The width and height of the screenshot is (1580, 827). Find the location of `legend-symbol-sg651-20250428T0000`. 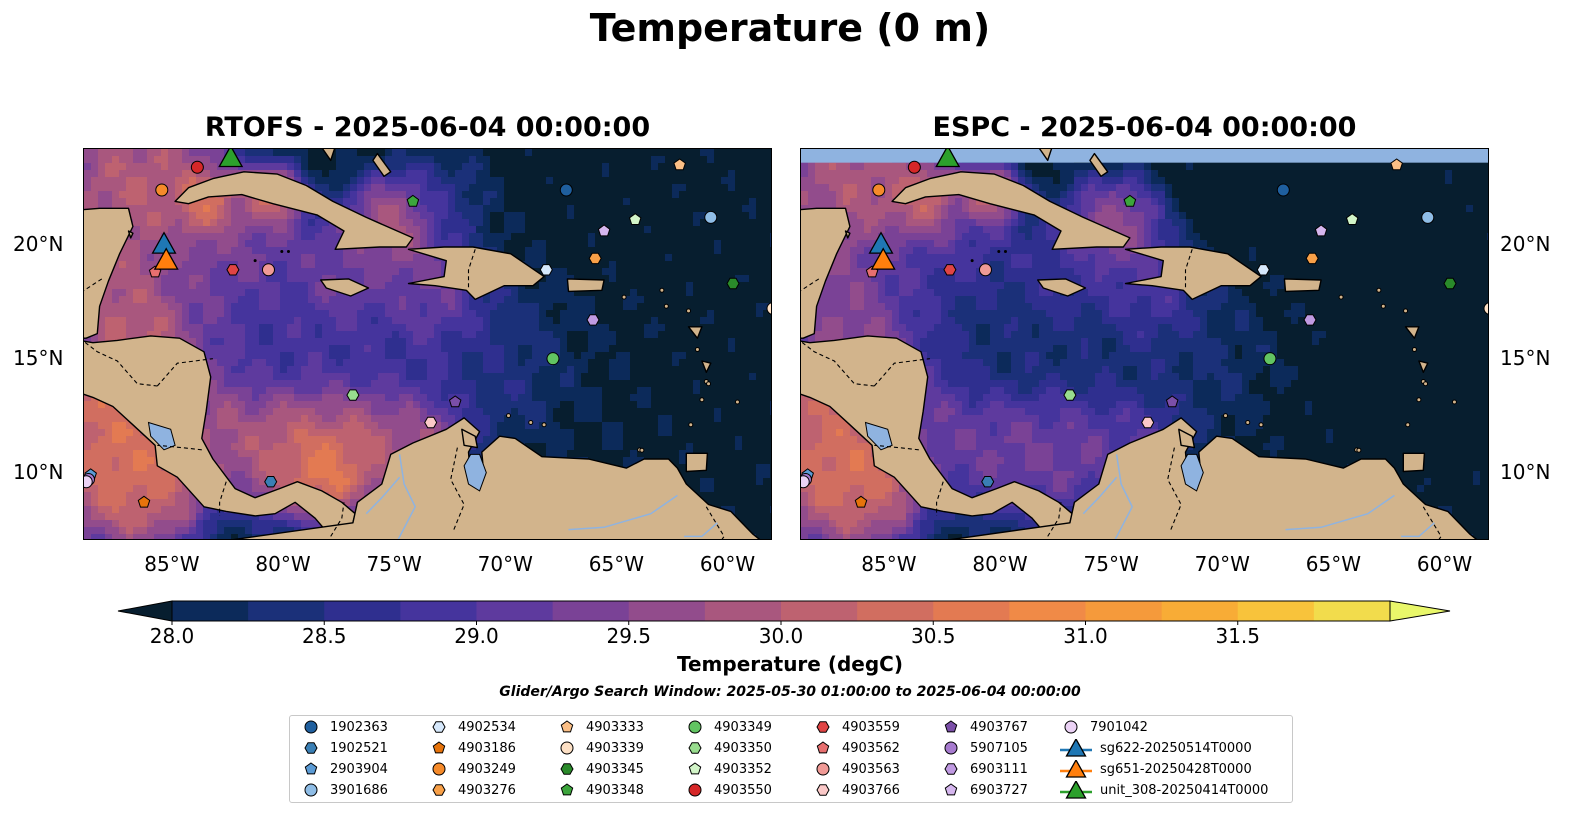

legend-symbol-sg651-20250428T0000 is located at coordinates (1076, 769).